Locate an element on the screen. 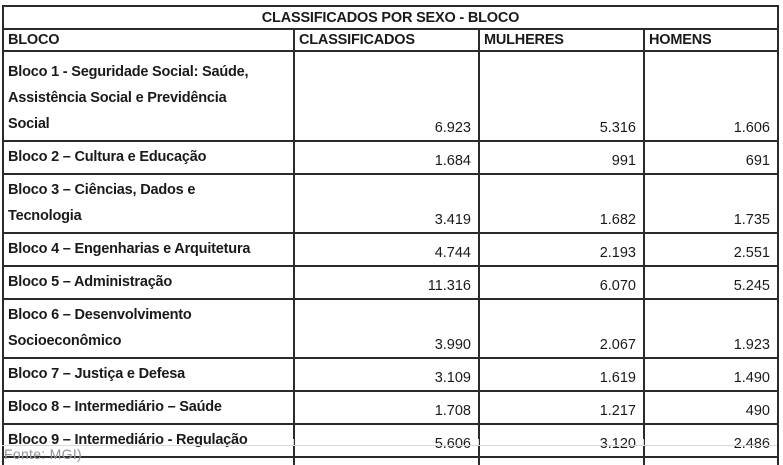 The width and height of the screenshot is (783, 465). mulheres-value: 2.067 is located at coordinates (561, 328).